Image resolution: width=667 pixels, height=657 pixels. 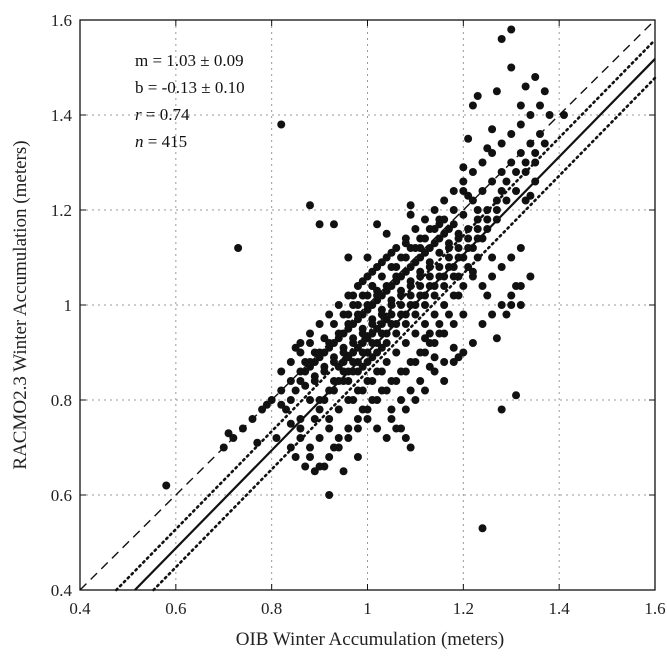 I want to click on annotation-r-var: r, so click(x=138, y=114).